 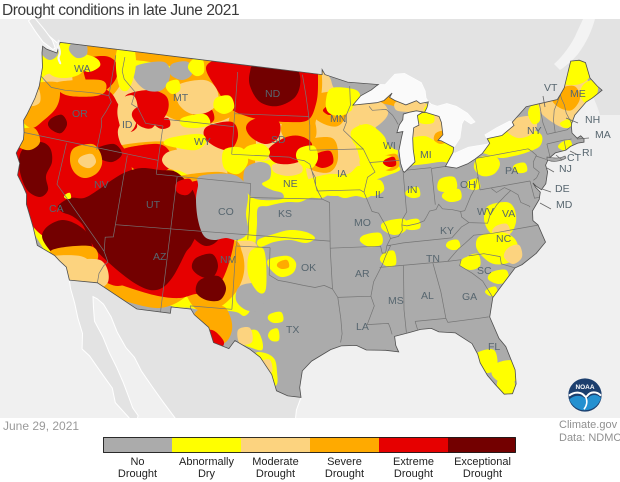 What do you see at coordinates (469, 297) in the screenshot?
I see `svg-text: GA` at bounding box center [469, 297].